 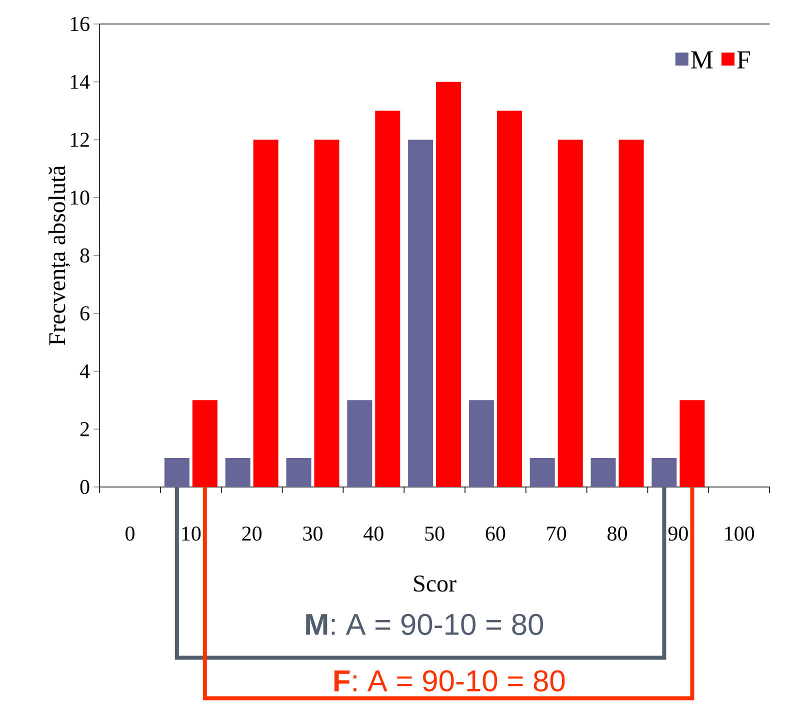 I want to click on y-tick-label: 16, so click(x=80, y=24).